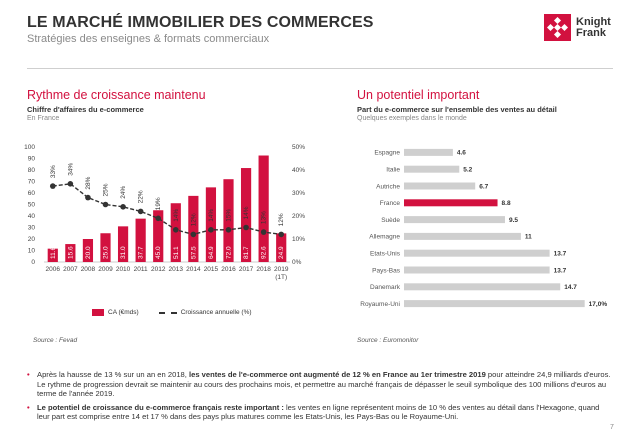 This screenshot has width=638, height=442. What do you see at coordinates (85, 109) in the screenshot?
I see `left-panel-subheading: Chiffre d'affaires du e-commerce` at bounding box center [85, 109].